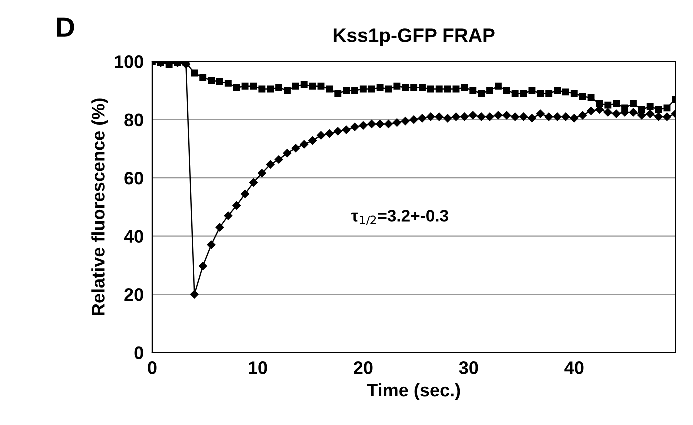  What do you see at coordinates (134, 120) in the screenshot?
I see `y-tick-label: 80` at bounding box center [134, 120].